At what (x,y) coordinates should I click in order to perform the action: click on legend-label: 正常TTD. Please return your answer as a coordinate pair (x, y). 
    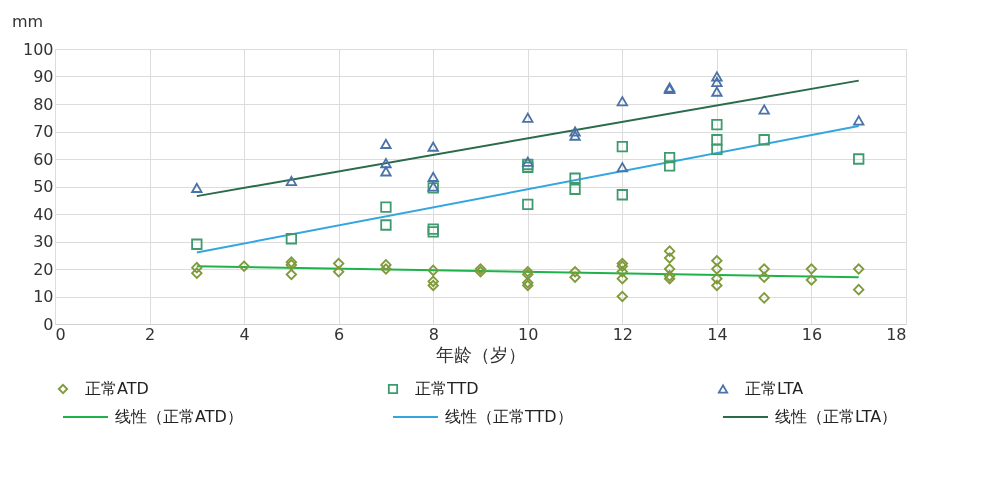
    Looking at the image, I should click on (447, 388).